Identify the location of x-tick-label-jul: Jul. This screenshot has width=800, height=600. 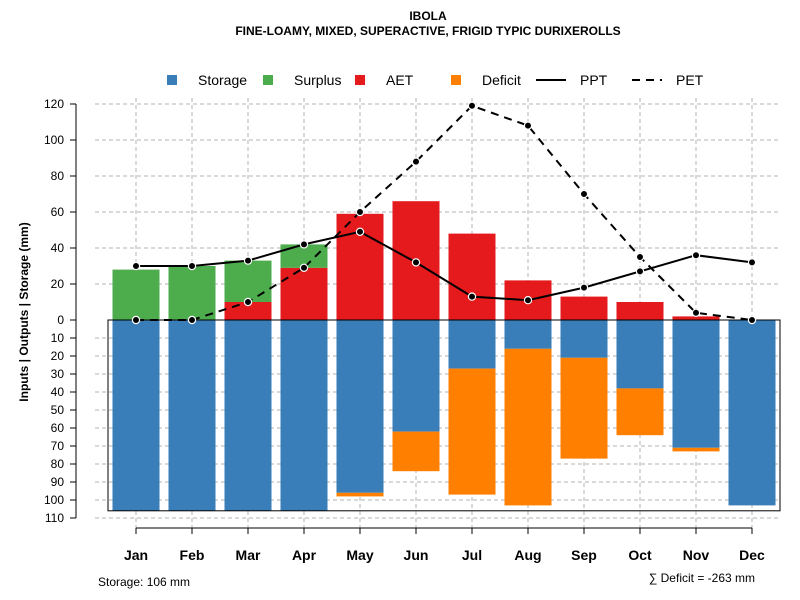
(472, 555).